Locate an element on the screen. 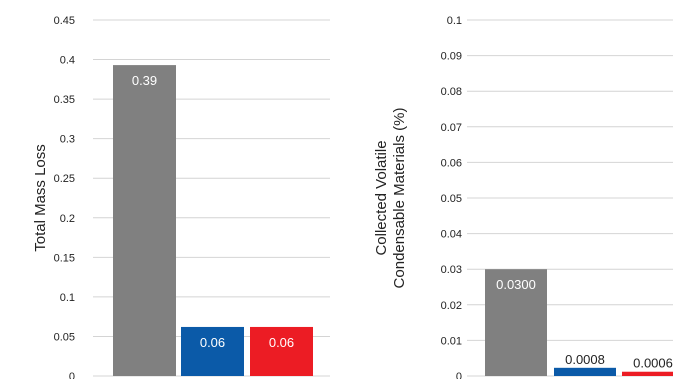 This screenshot has width=673, height=379. y-tick-label: 0.04 is located at coordinates (451, 235).